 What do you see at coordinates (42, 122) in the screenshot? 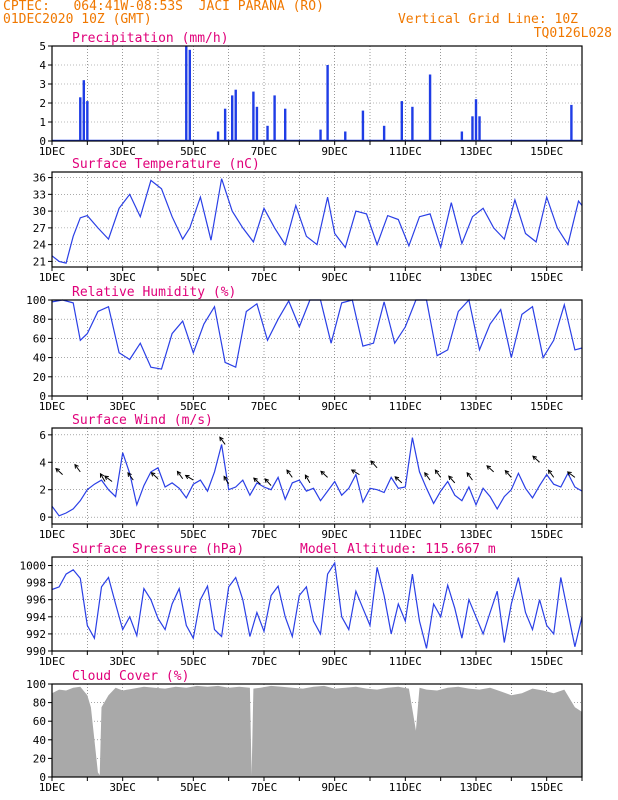
I see `y-tick-label: 1` at bounding box center [42, 122].